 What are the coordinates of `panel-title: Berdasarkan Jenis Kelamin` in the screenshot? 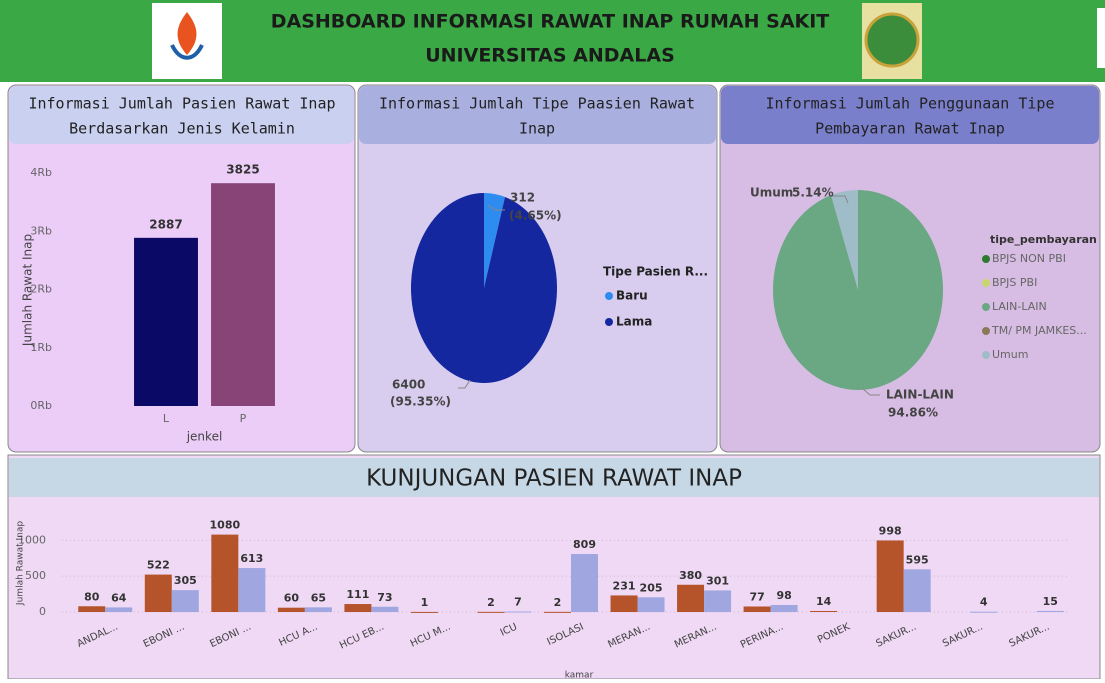 It's located at (182, 129).